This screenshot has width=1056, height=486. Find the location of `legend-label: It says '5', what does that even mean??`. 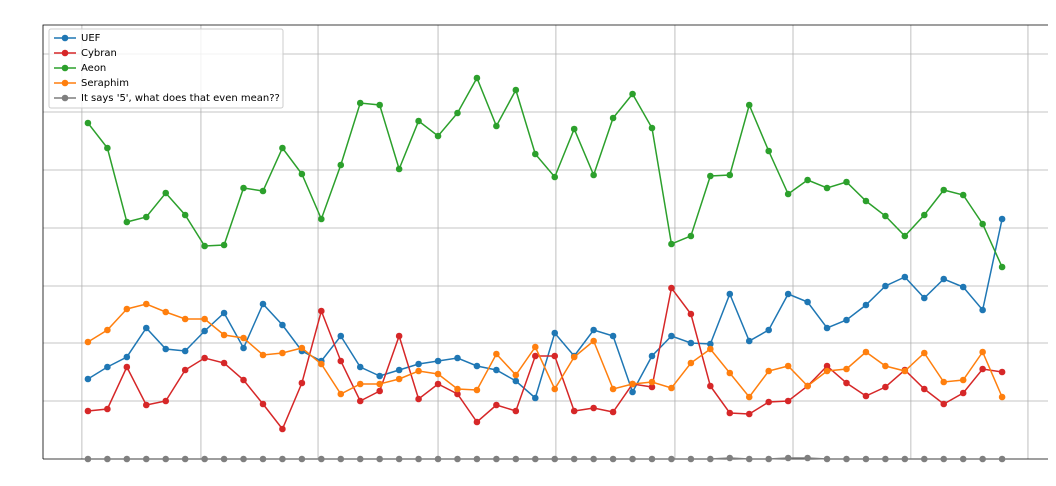

legend-label: It says '5', what does that even mean?? is located at coordinates (180, 98).